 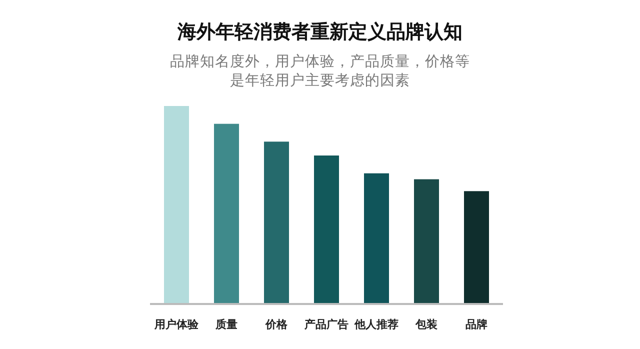 I want to click on chart-subtitle: 品牌知名度外，用户体验，产品质量，价格等是年轻用户主要考虑的因素, so click(x=320, y=71).